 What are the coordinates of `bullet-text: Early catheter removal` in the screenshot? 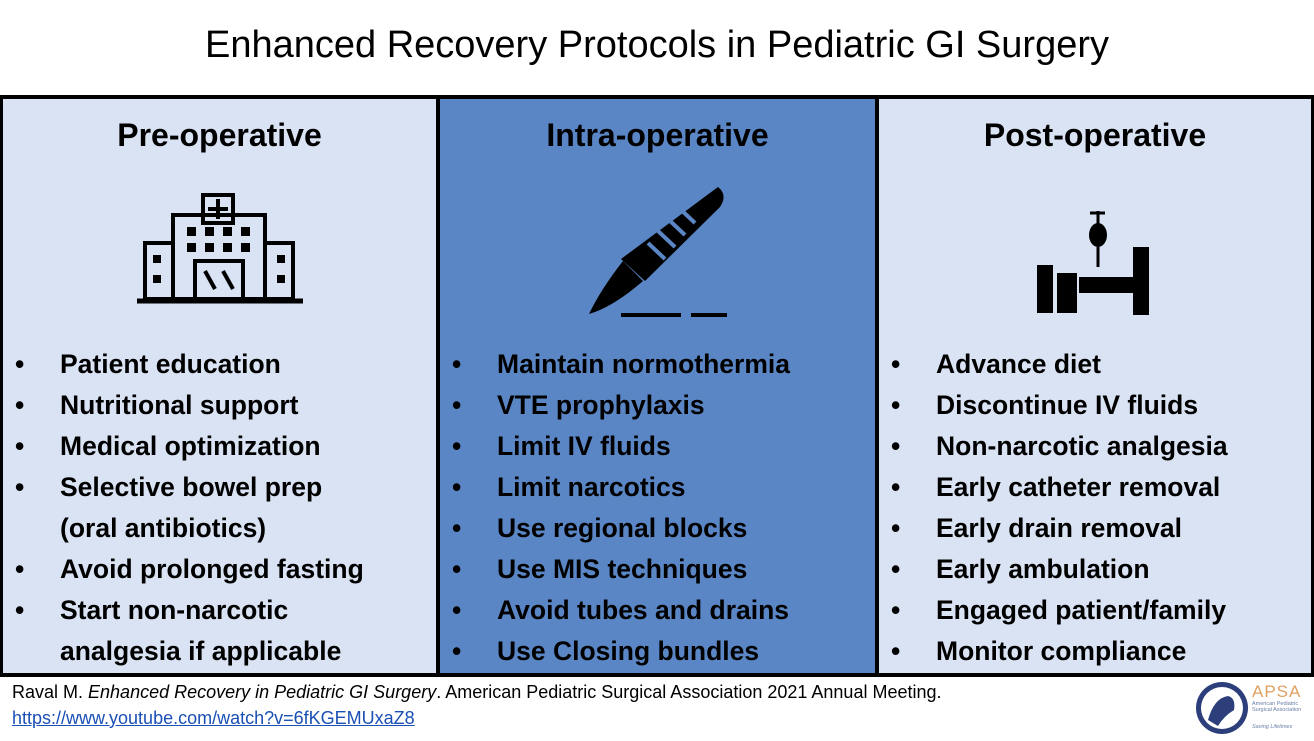 It's located at (1078, 487).